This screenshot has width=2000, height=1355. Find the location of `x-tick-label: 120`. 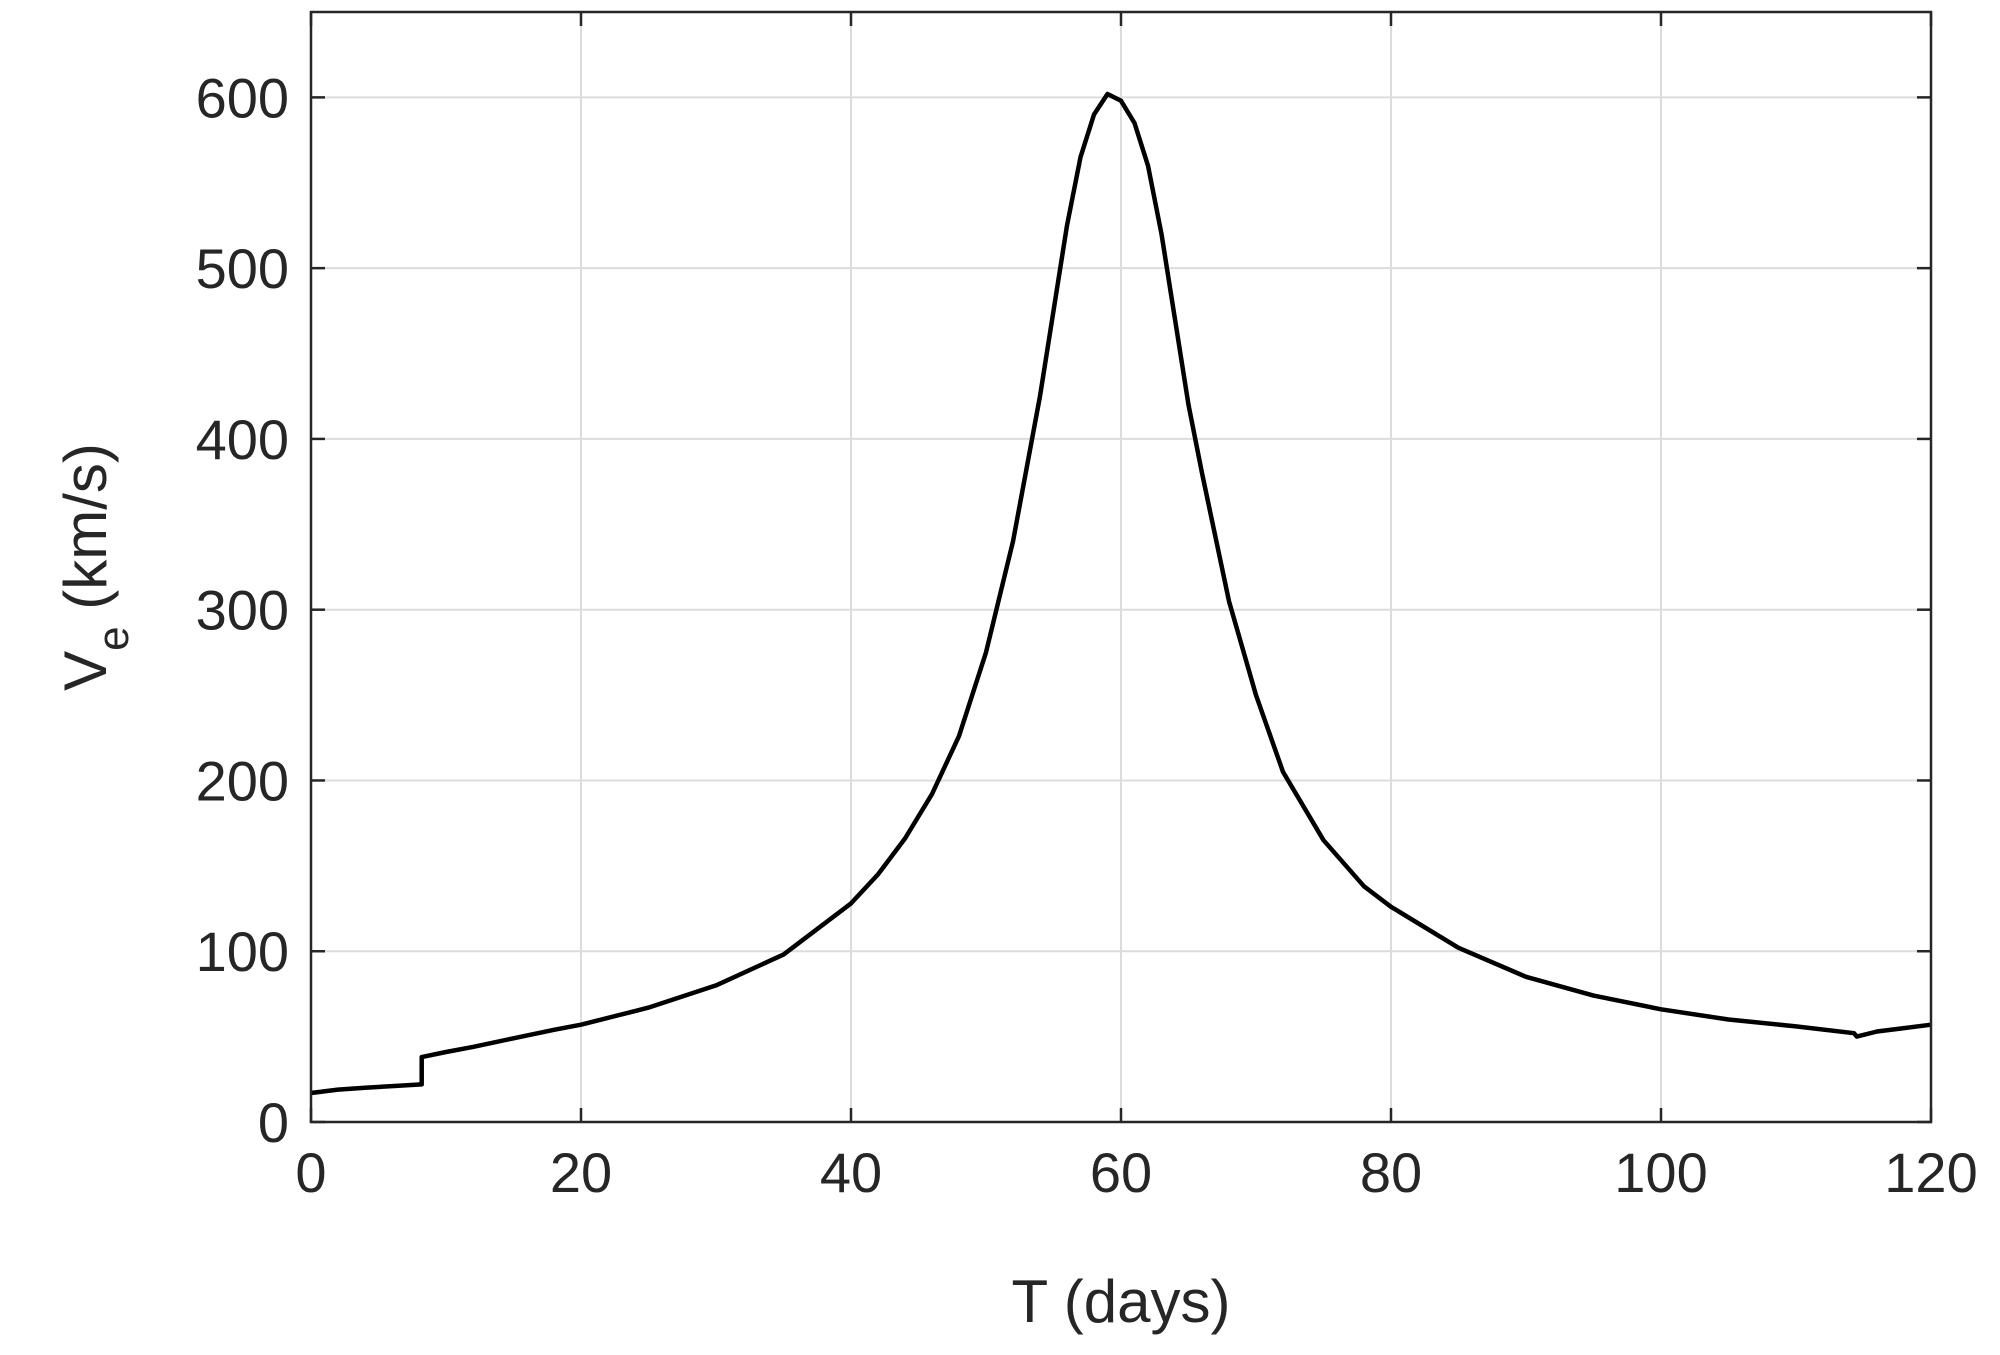

x-tick-label: 120 is located at coordinates (1930, 1172).